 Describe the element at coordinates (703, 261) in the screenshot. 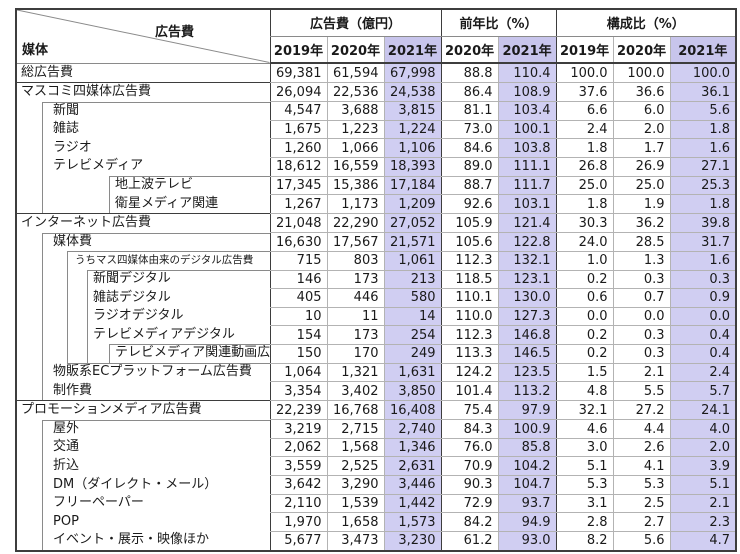

I see `value-cell: 1.6` at that location.